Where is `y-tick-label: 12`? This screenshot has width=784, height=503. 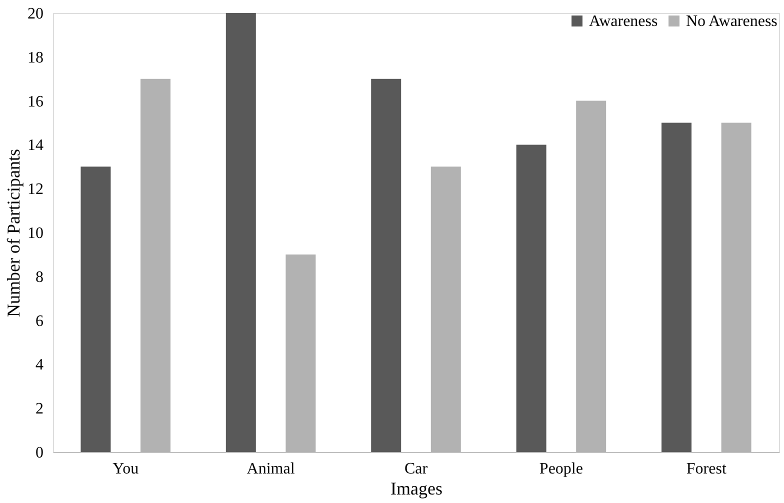 y-tick-label: 12 is located at coordinates (36, 189).